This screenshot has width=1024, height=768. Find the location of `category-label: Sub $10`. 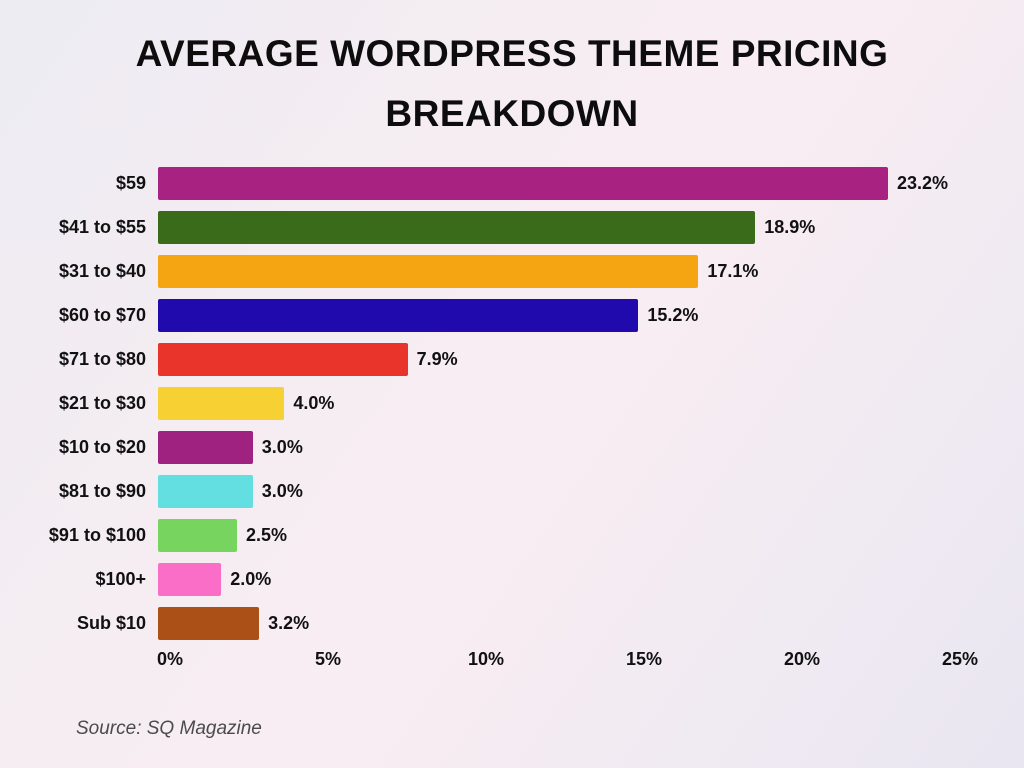

category-label: Sub $10 is located at coordinates (111, 622).